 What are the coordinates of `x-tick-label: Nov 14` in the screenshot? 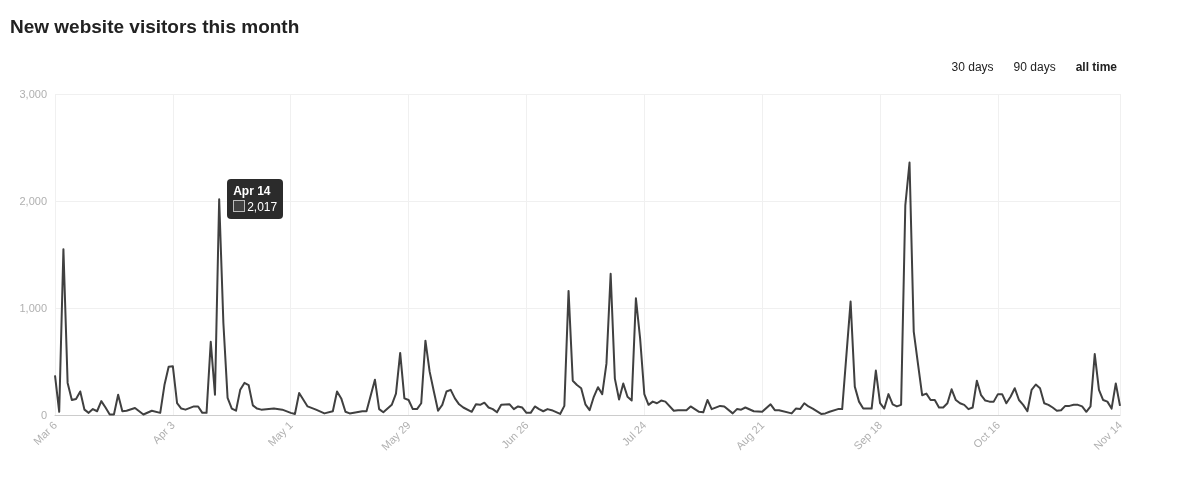 It's located at (1108, 435).